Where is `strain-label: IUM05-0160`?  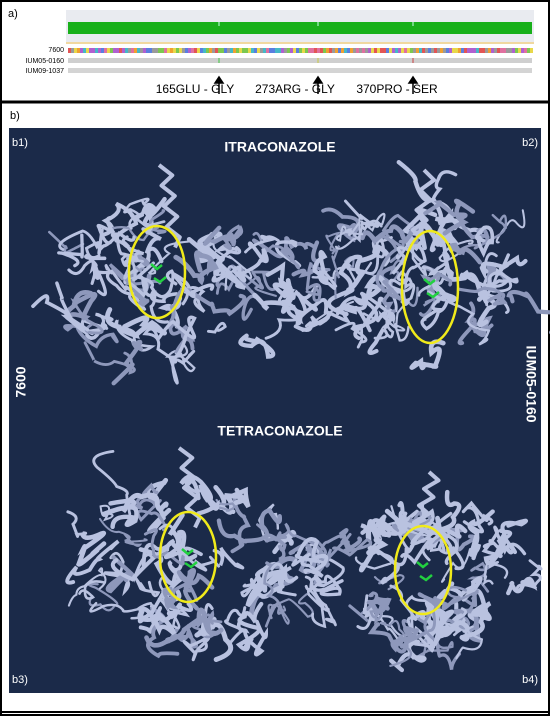
strain-label: IUM05-0160 is located at coordinates (531, 383).